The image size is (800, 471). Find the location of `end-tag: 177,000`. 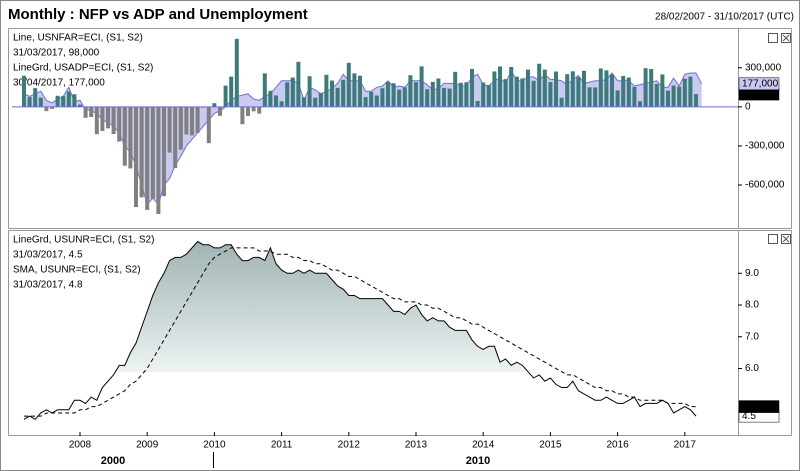

end-tag: 177,000 is located at coordinates (760, 83).